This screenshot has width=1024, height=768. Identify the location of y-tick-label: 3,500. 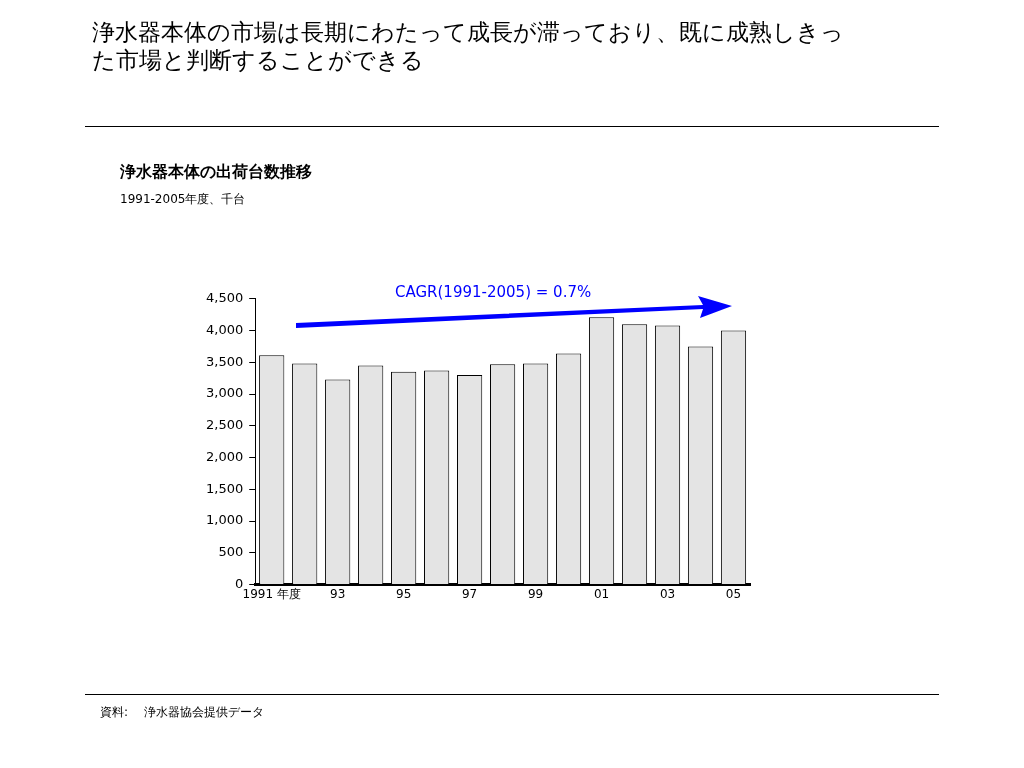
(225, 361).